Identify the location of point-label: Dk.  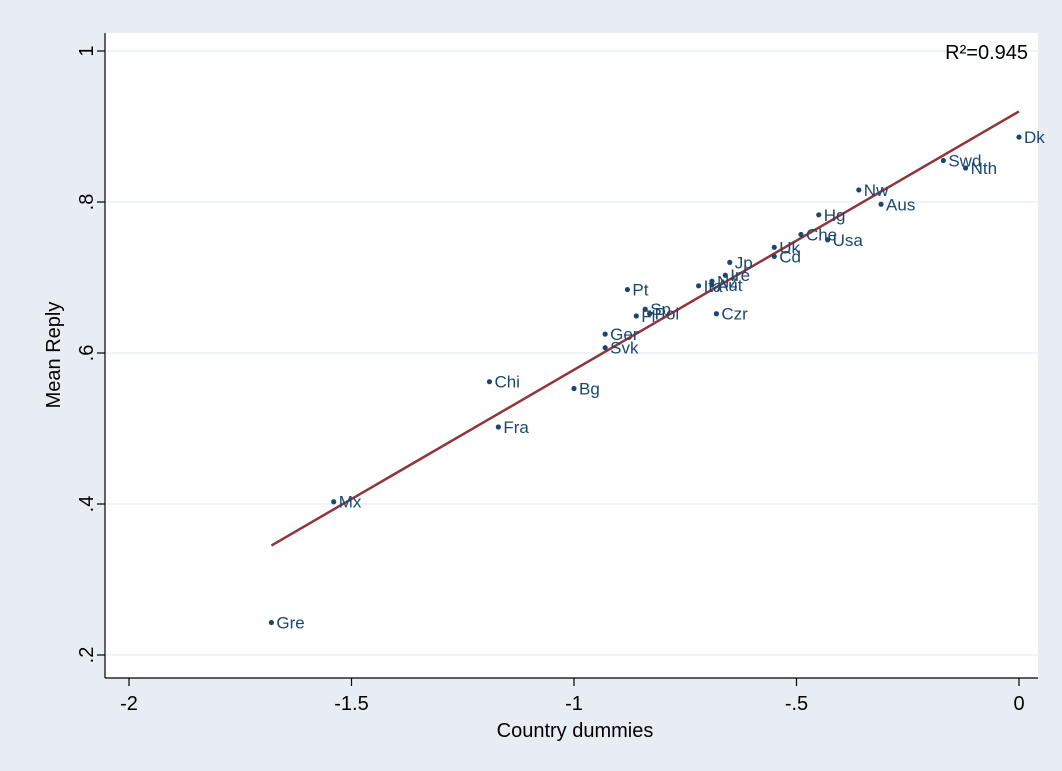
(1034, 137).